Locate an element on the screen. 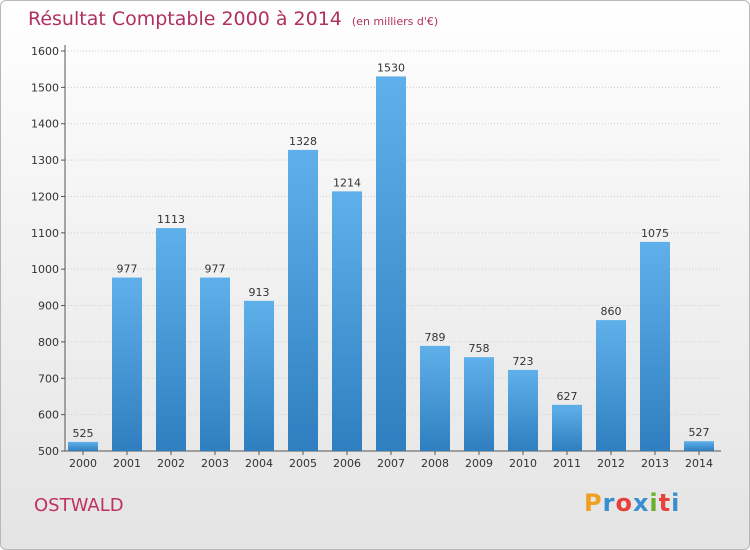 Image resolution: width=750 pixels, height=550 pixels. bar-value-label: 860 is located at coordinates (611, 311).